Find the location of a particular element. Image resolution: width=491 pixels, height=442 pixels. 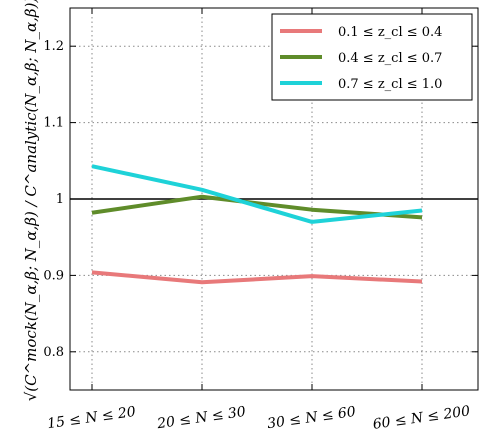

y-tick-label: 1.2 is located at coordinates (53, 46).